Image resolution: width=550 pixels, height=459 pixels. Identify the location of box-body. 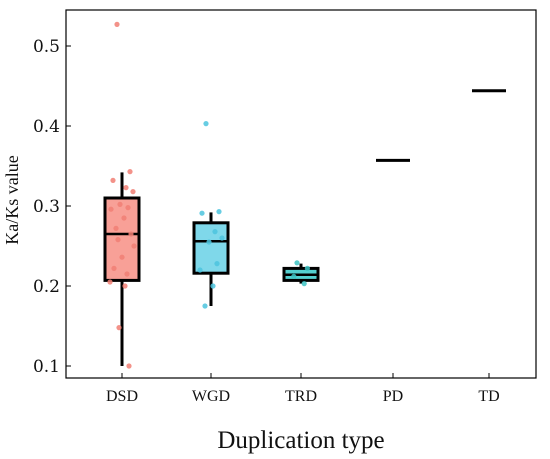
(211, 248).